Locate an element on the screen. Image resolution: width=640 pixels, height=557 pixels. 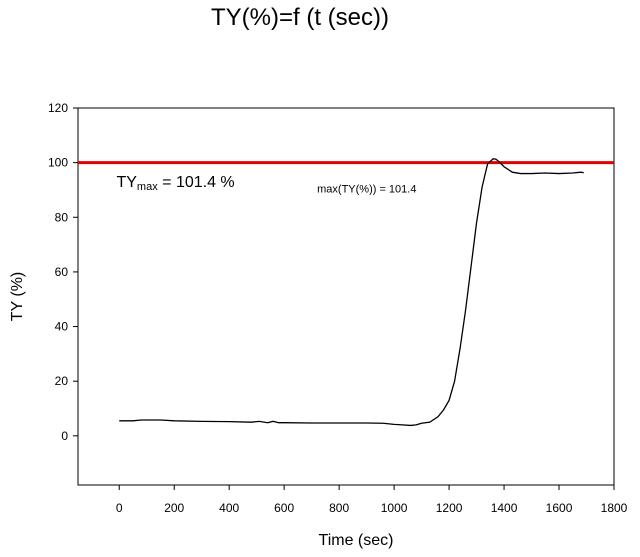
annotation-tymax: TYmax = 101.4 % is located at coordinates (175, 183).